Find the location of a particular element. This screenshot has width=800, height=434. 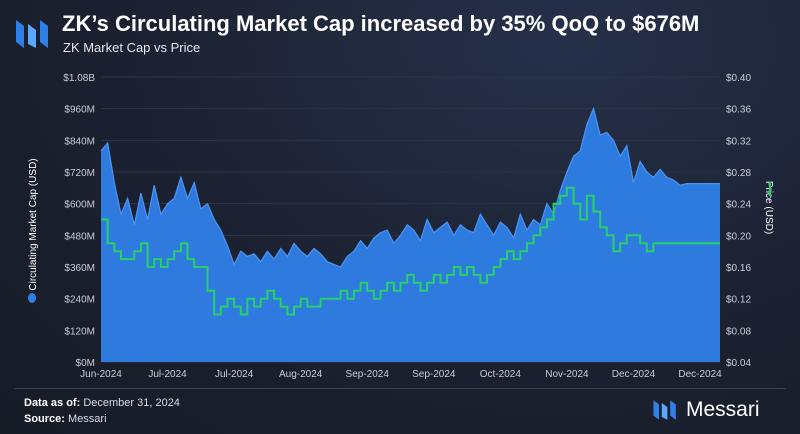

y-right-tick-label: $0.20 is located at coordinates (738, 236).